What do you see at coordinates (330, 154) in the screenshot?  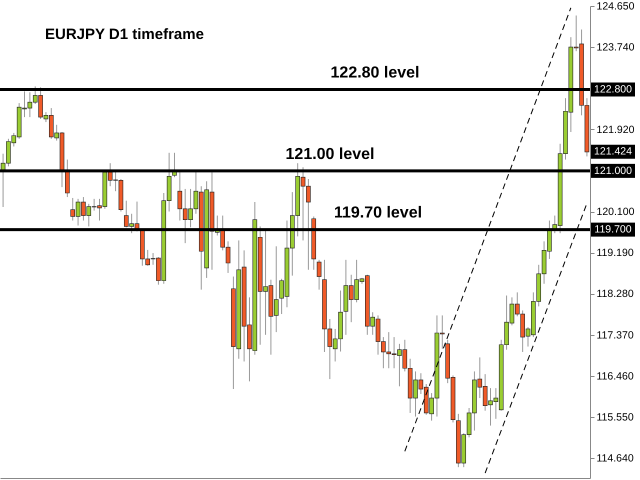 I see `ref-line-label: 121.00 level` at bounding box center [330, 154].